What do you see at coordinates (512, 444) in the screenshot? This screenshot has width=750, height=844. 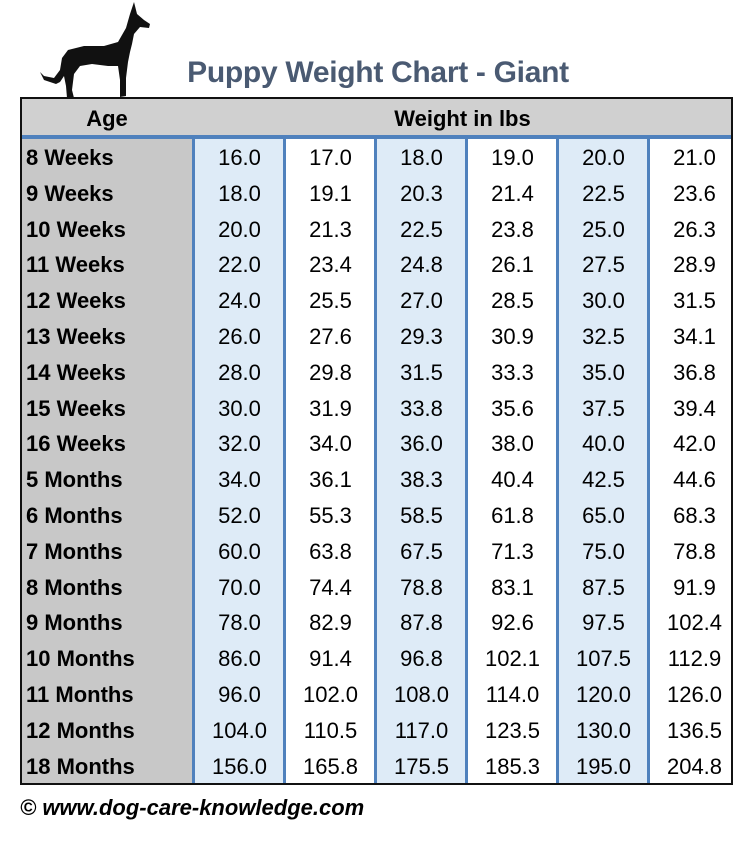 I see `weight-cell: 38.0` at bounding box center [512, 444].